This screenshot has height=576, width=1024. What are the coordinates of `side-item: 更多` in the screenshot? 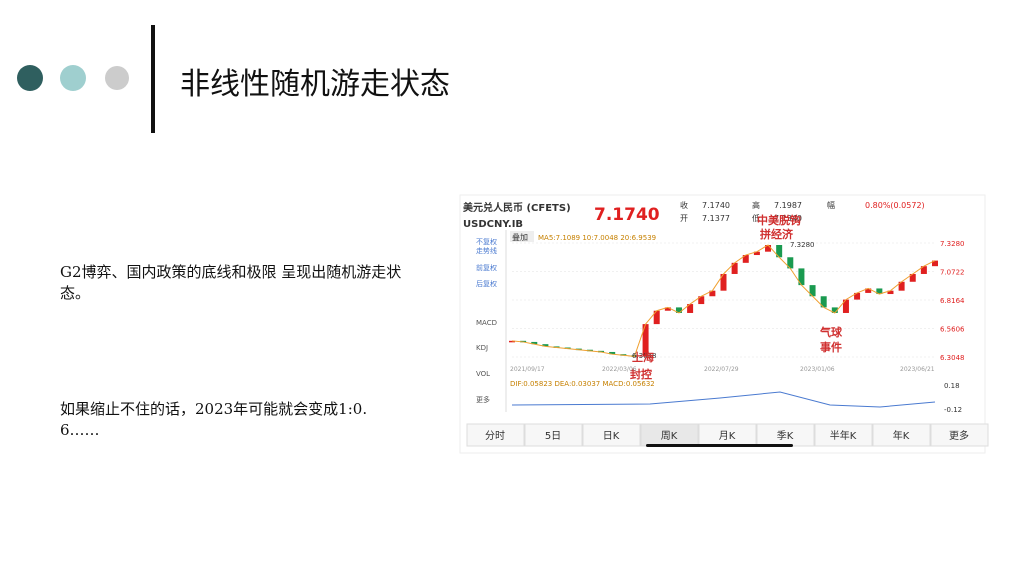 It's located at (483, 399).